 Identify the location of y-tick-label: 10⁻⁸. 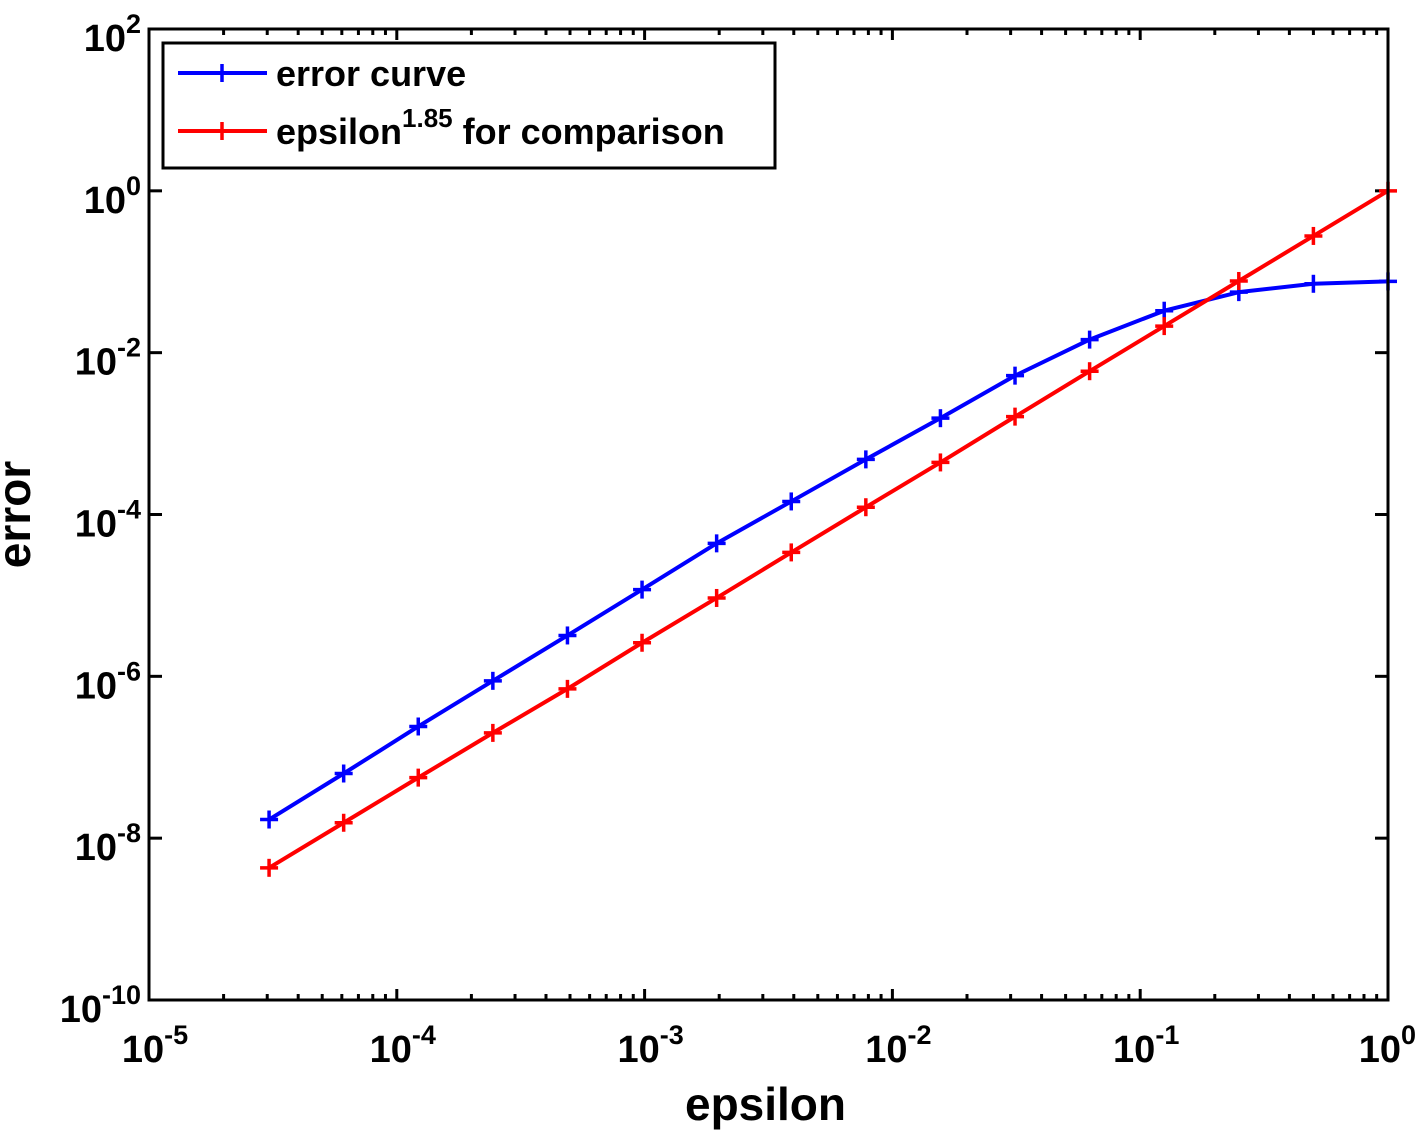
(108, 843).